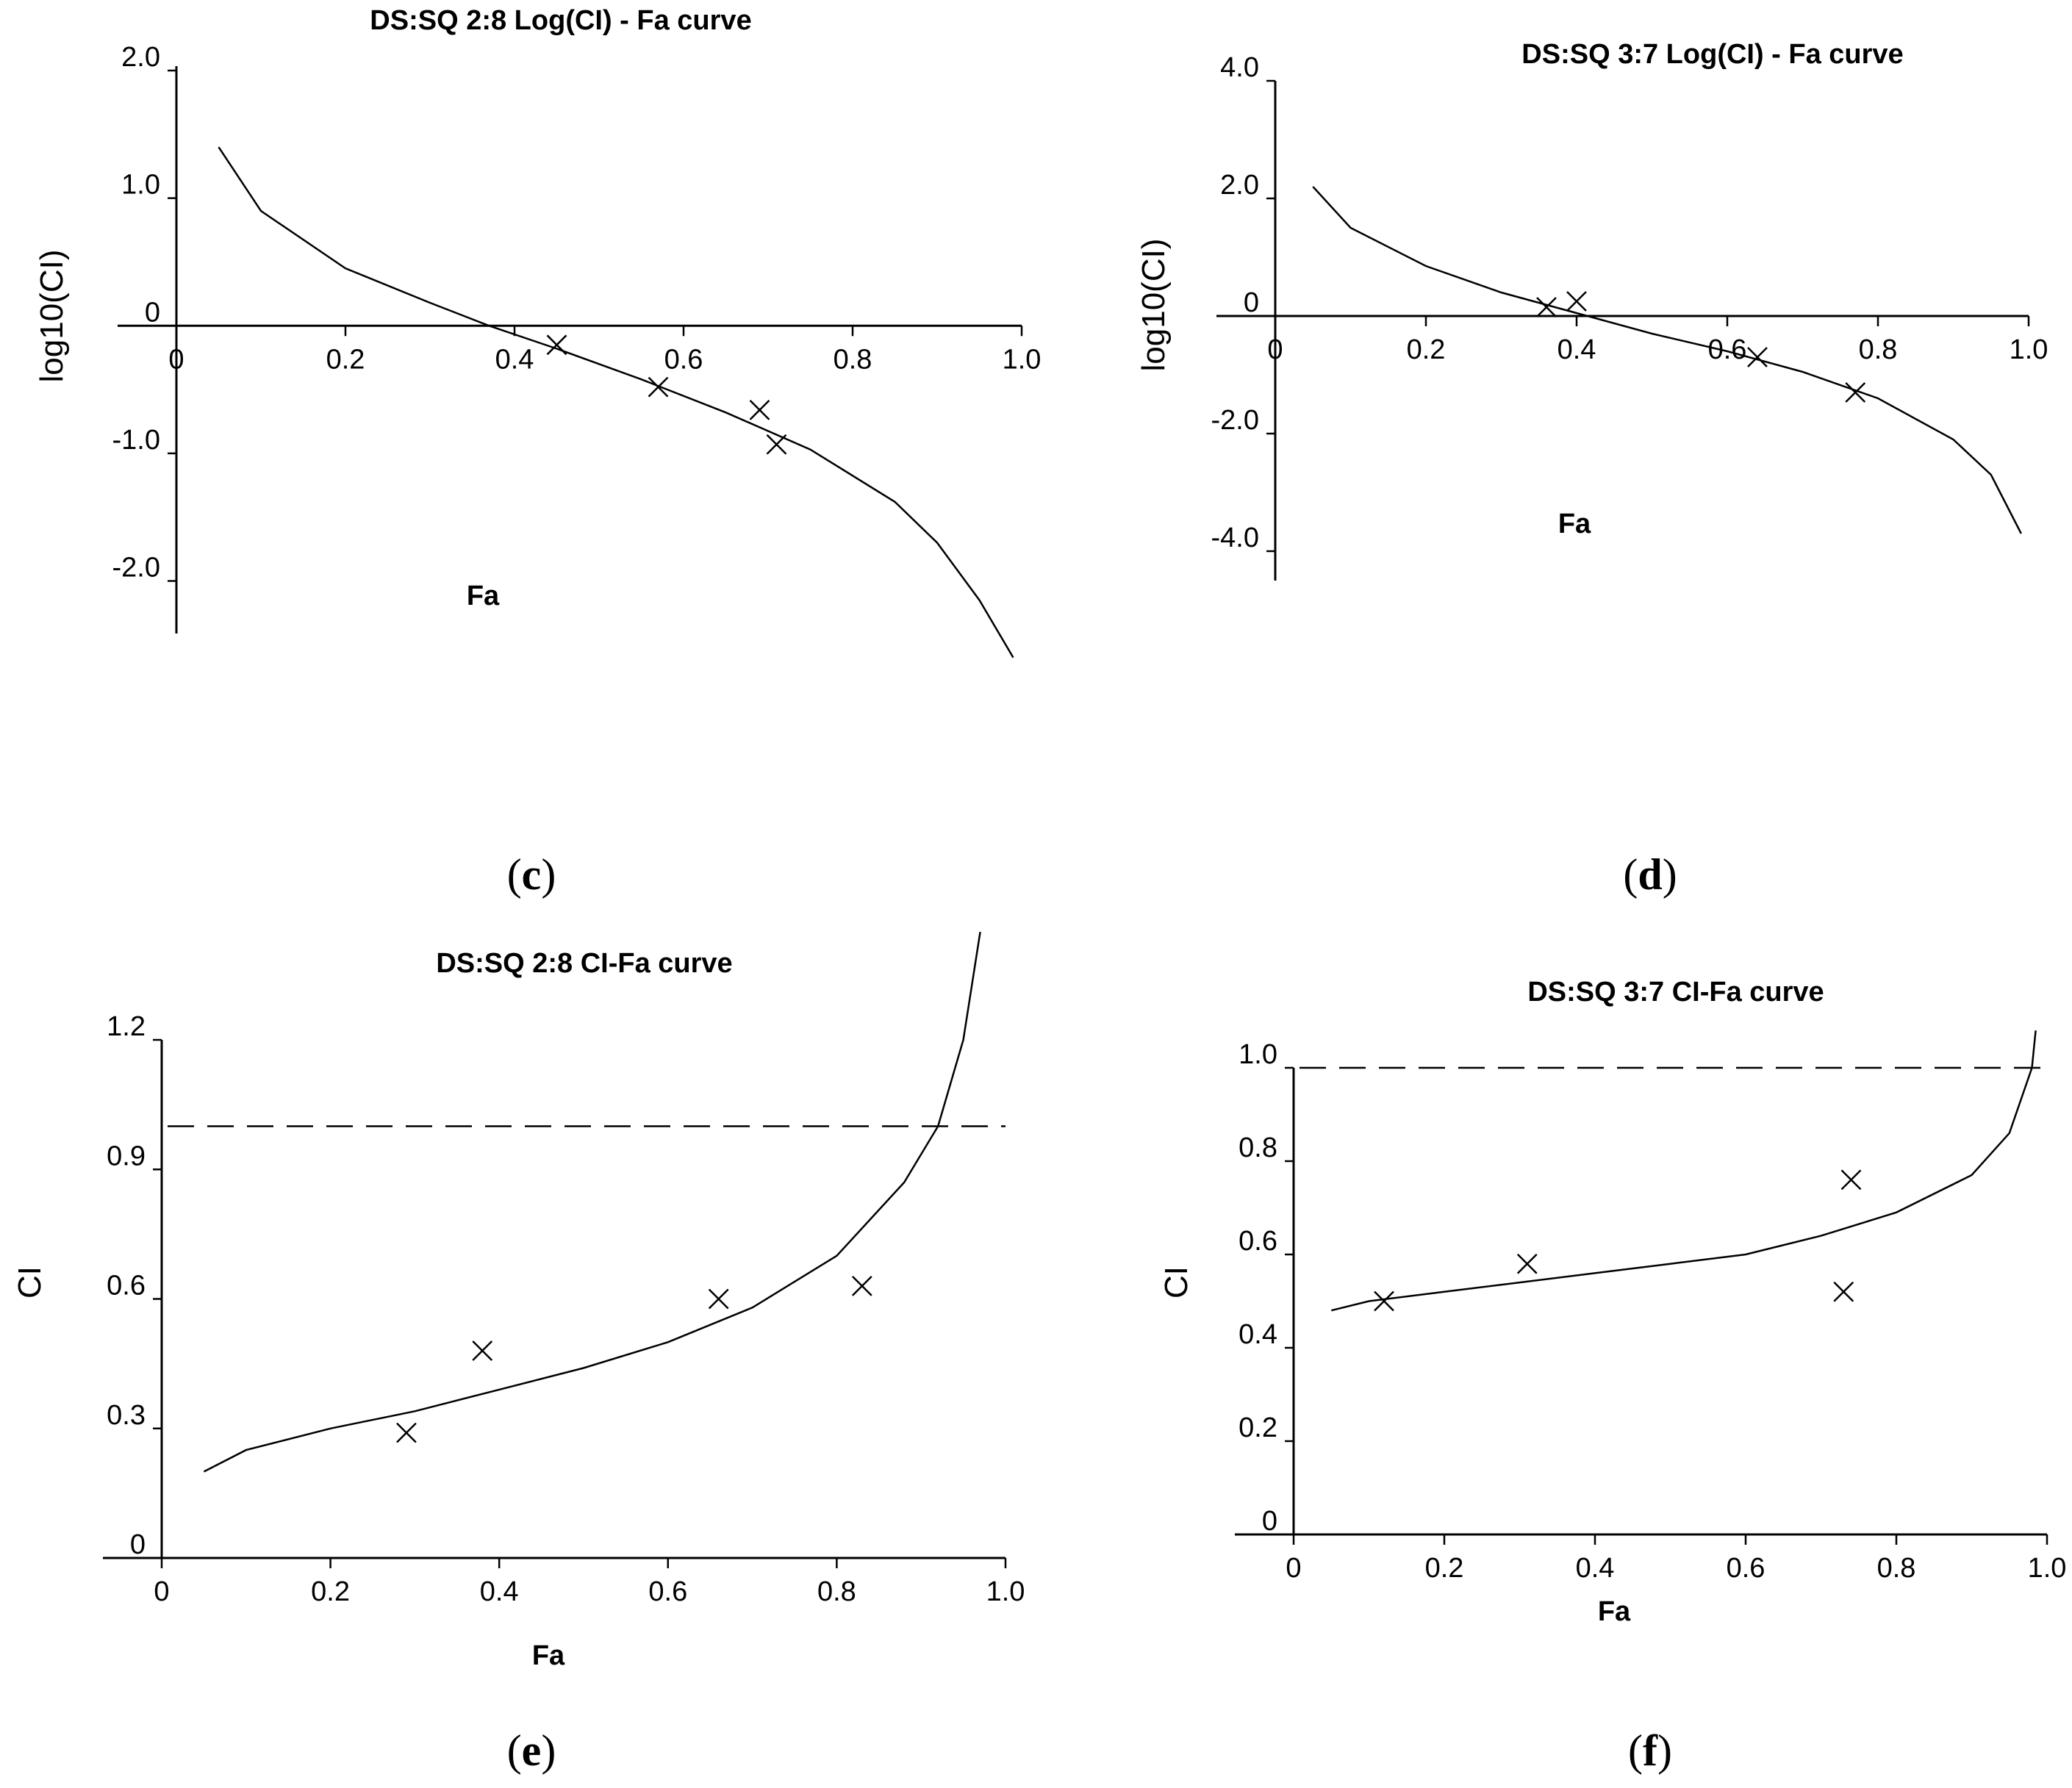  What do you see at coordinates (126, 1026) in the screenshot?
I see `y-tick-label: 1.2` at bounding box center [126, 1026].